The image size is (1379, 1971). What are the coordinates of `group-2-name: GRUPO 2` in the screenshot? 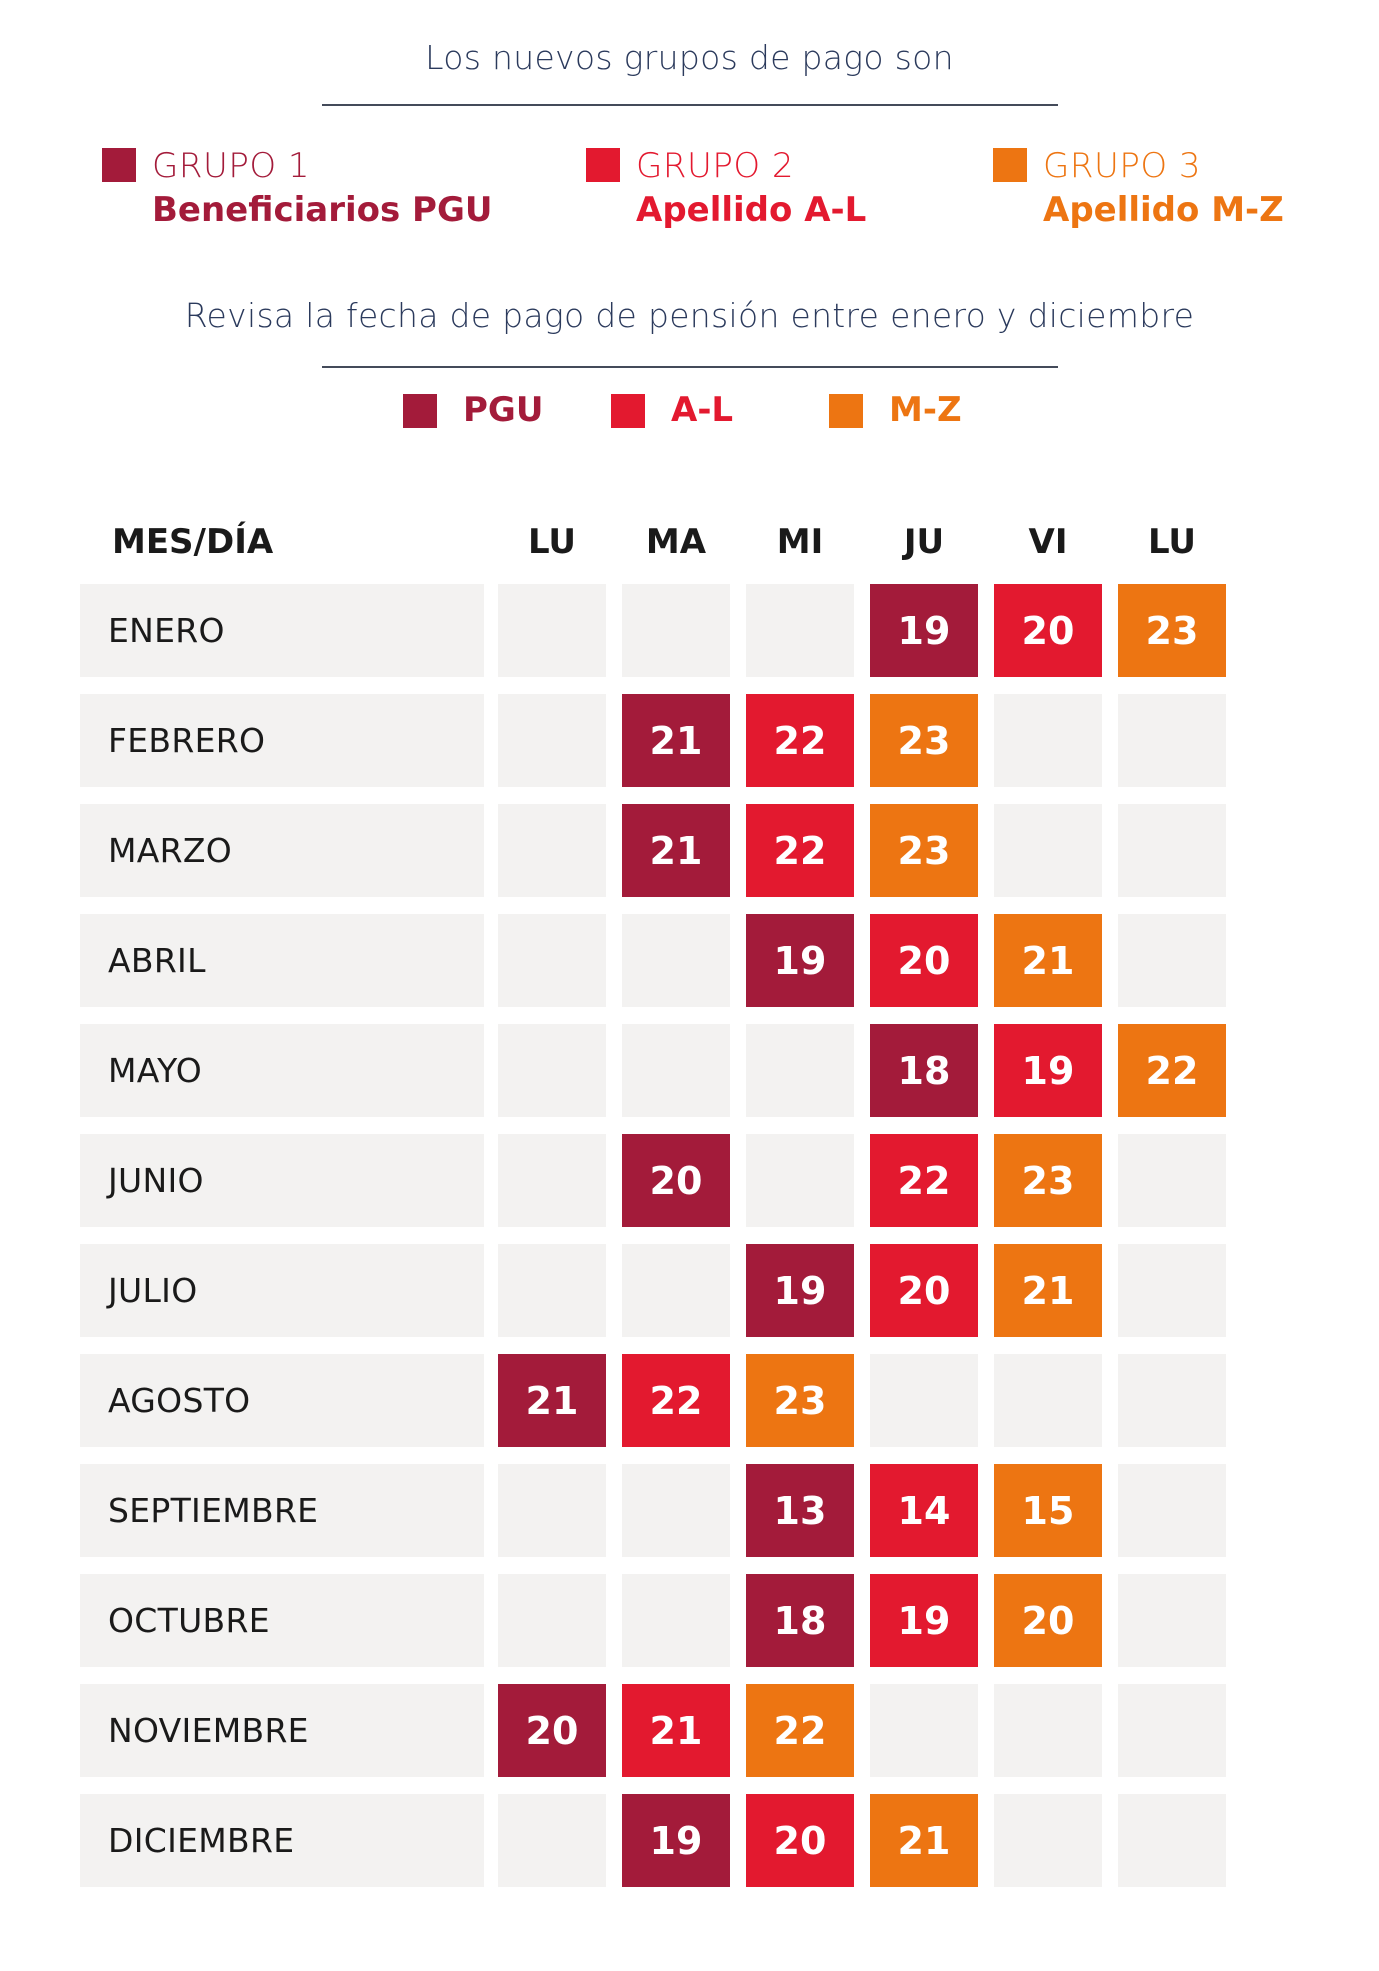 It's located at (715, 166).